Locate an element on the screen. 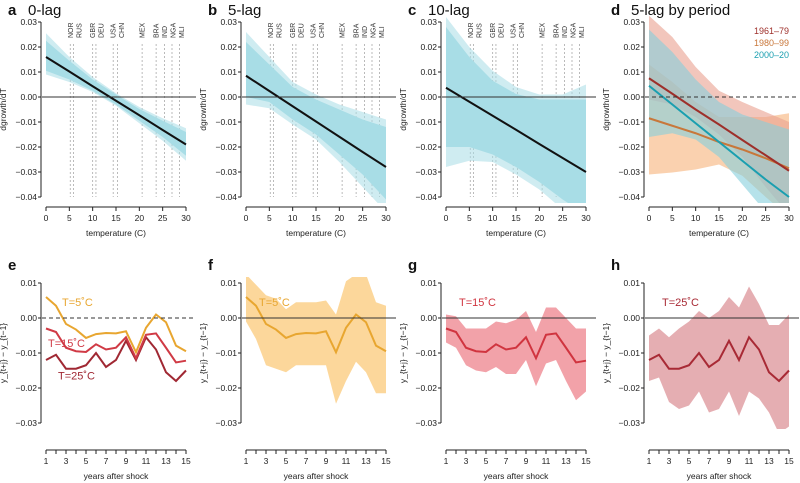 This screenshot has height=483, width=800. series-label: T=5˚C is located at coordinates (77, 303).